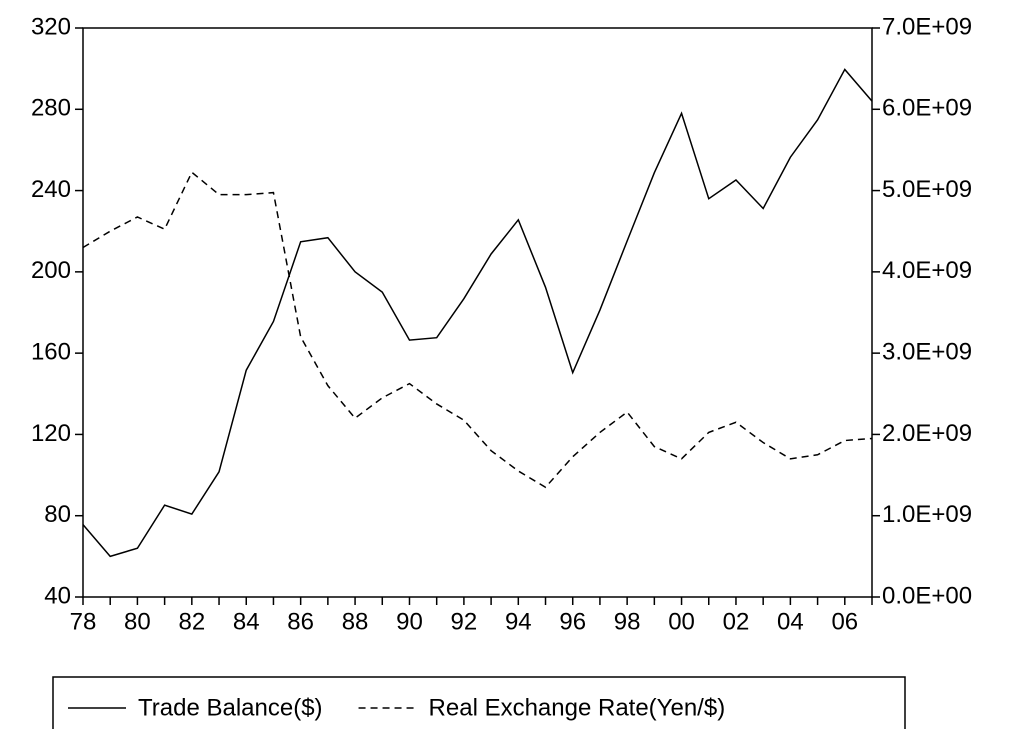 The height and width of the screenshot is (729, 1022). Describe the element at coordinates (927, 433) in the screenshot. I see `y2-tick-label: 2.0E+09` at that location.